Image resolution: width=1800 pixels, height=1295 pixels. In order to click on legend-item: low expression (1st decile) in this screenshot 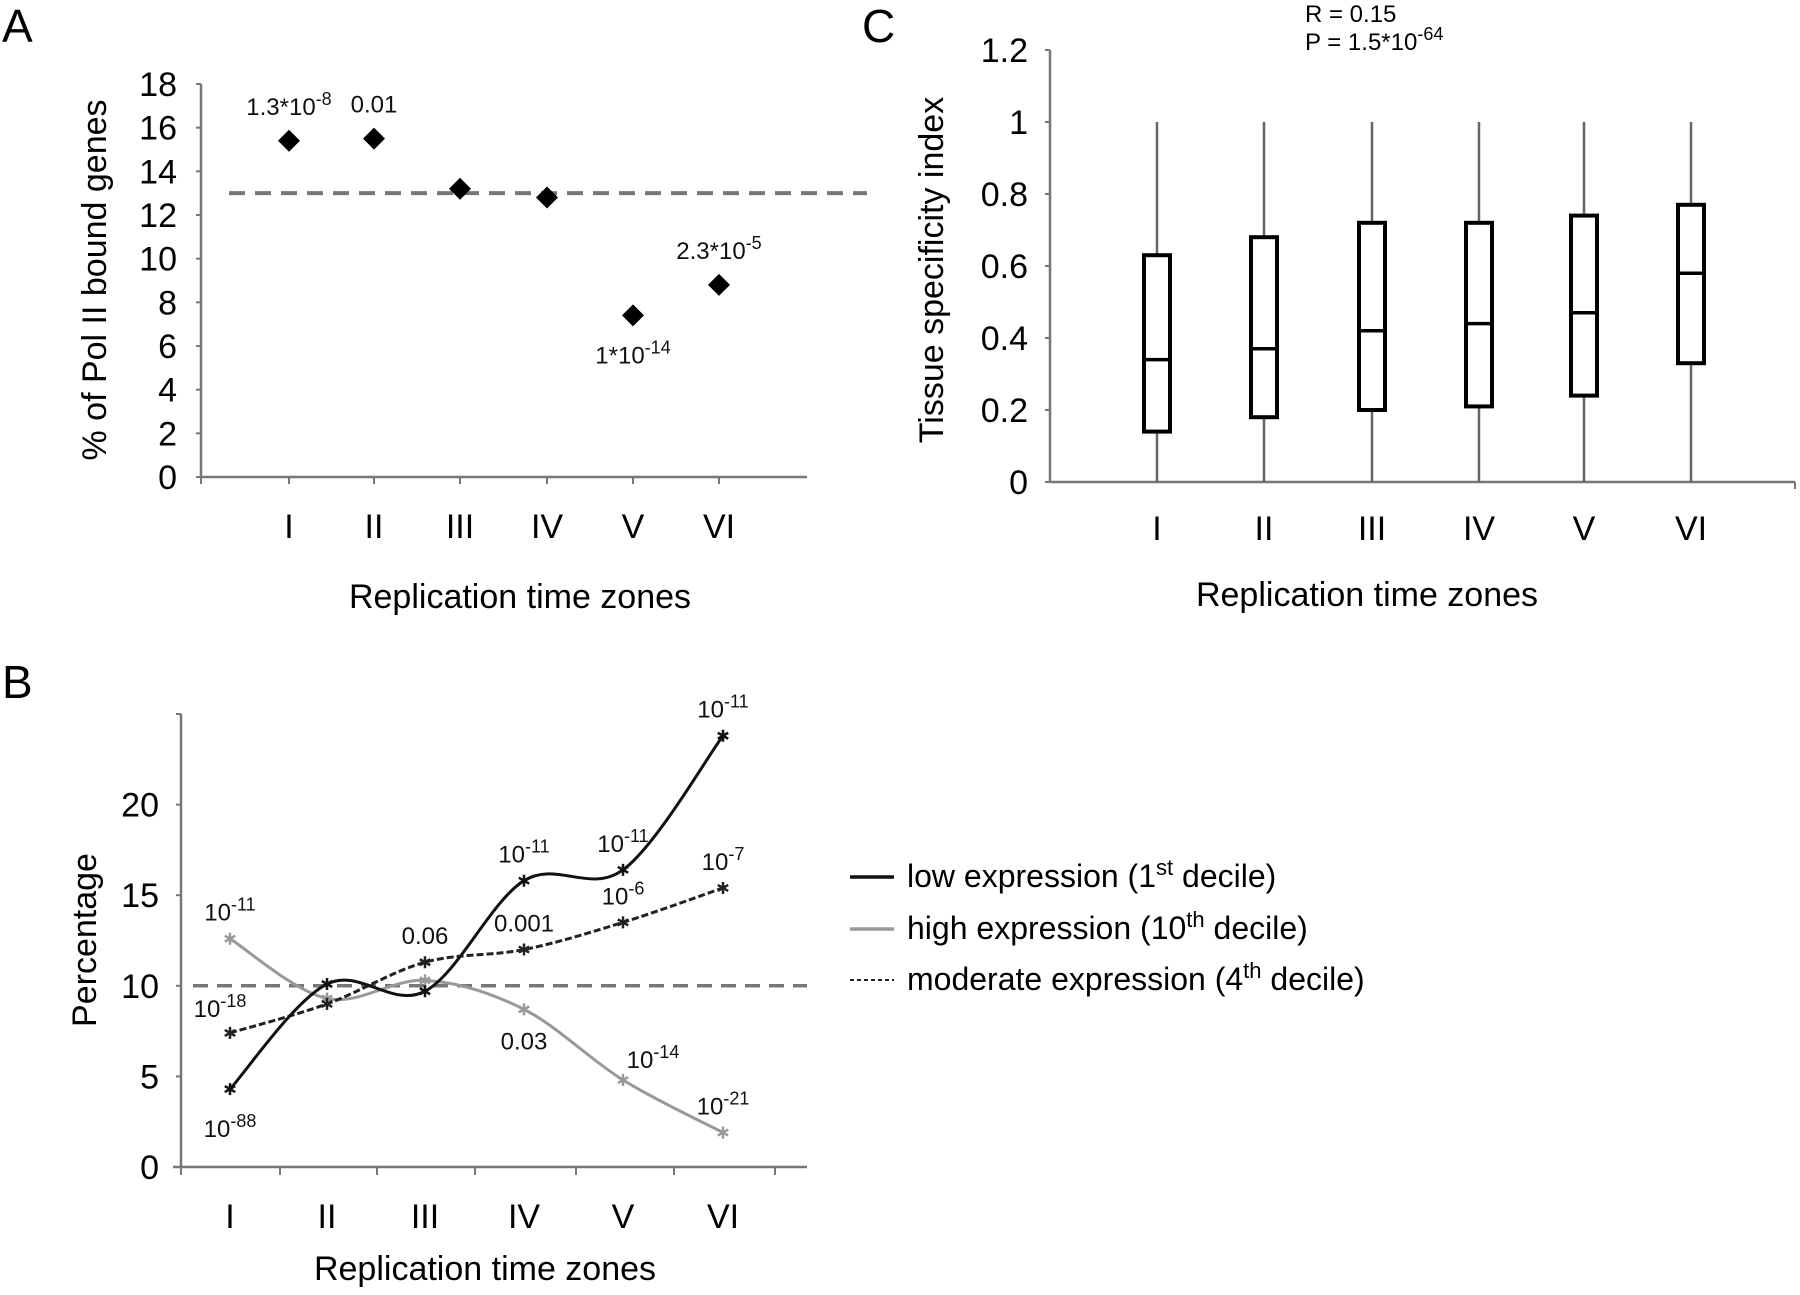, I will do `click(1063, 874)`.